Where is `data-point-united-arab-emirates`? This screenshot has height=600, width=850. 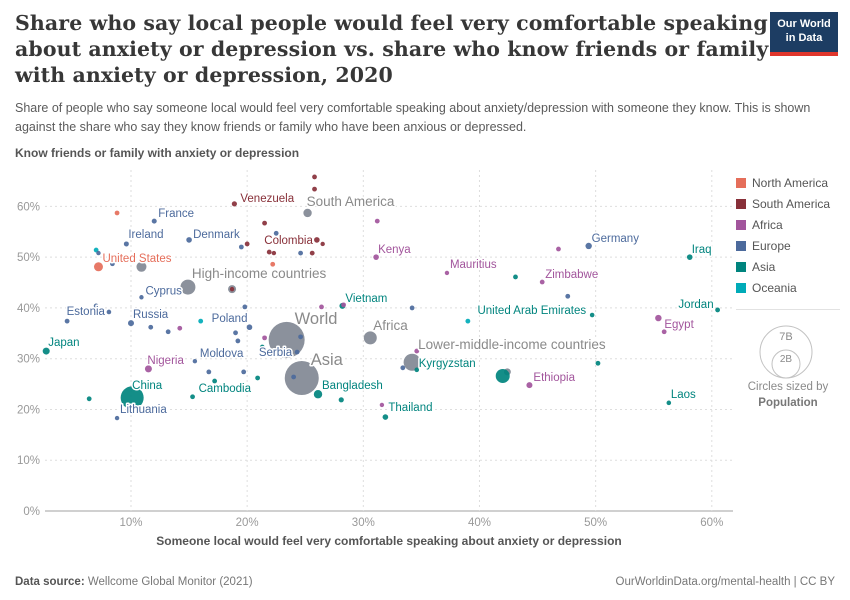 data-point-united-arab-emirates is located at coordinates (592, 315).